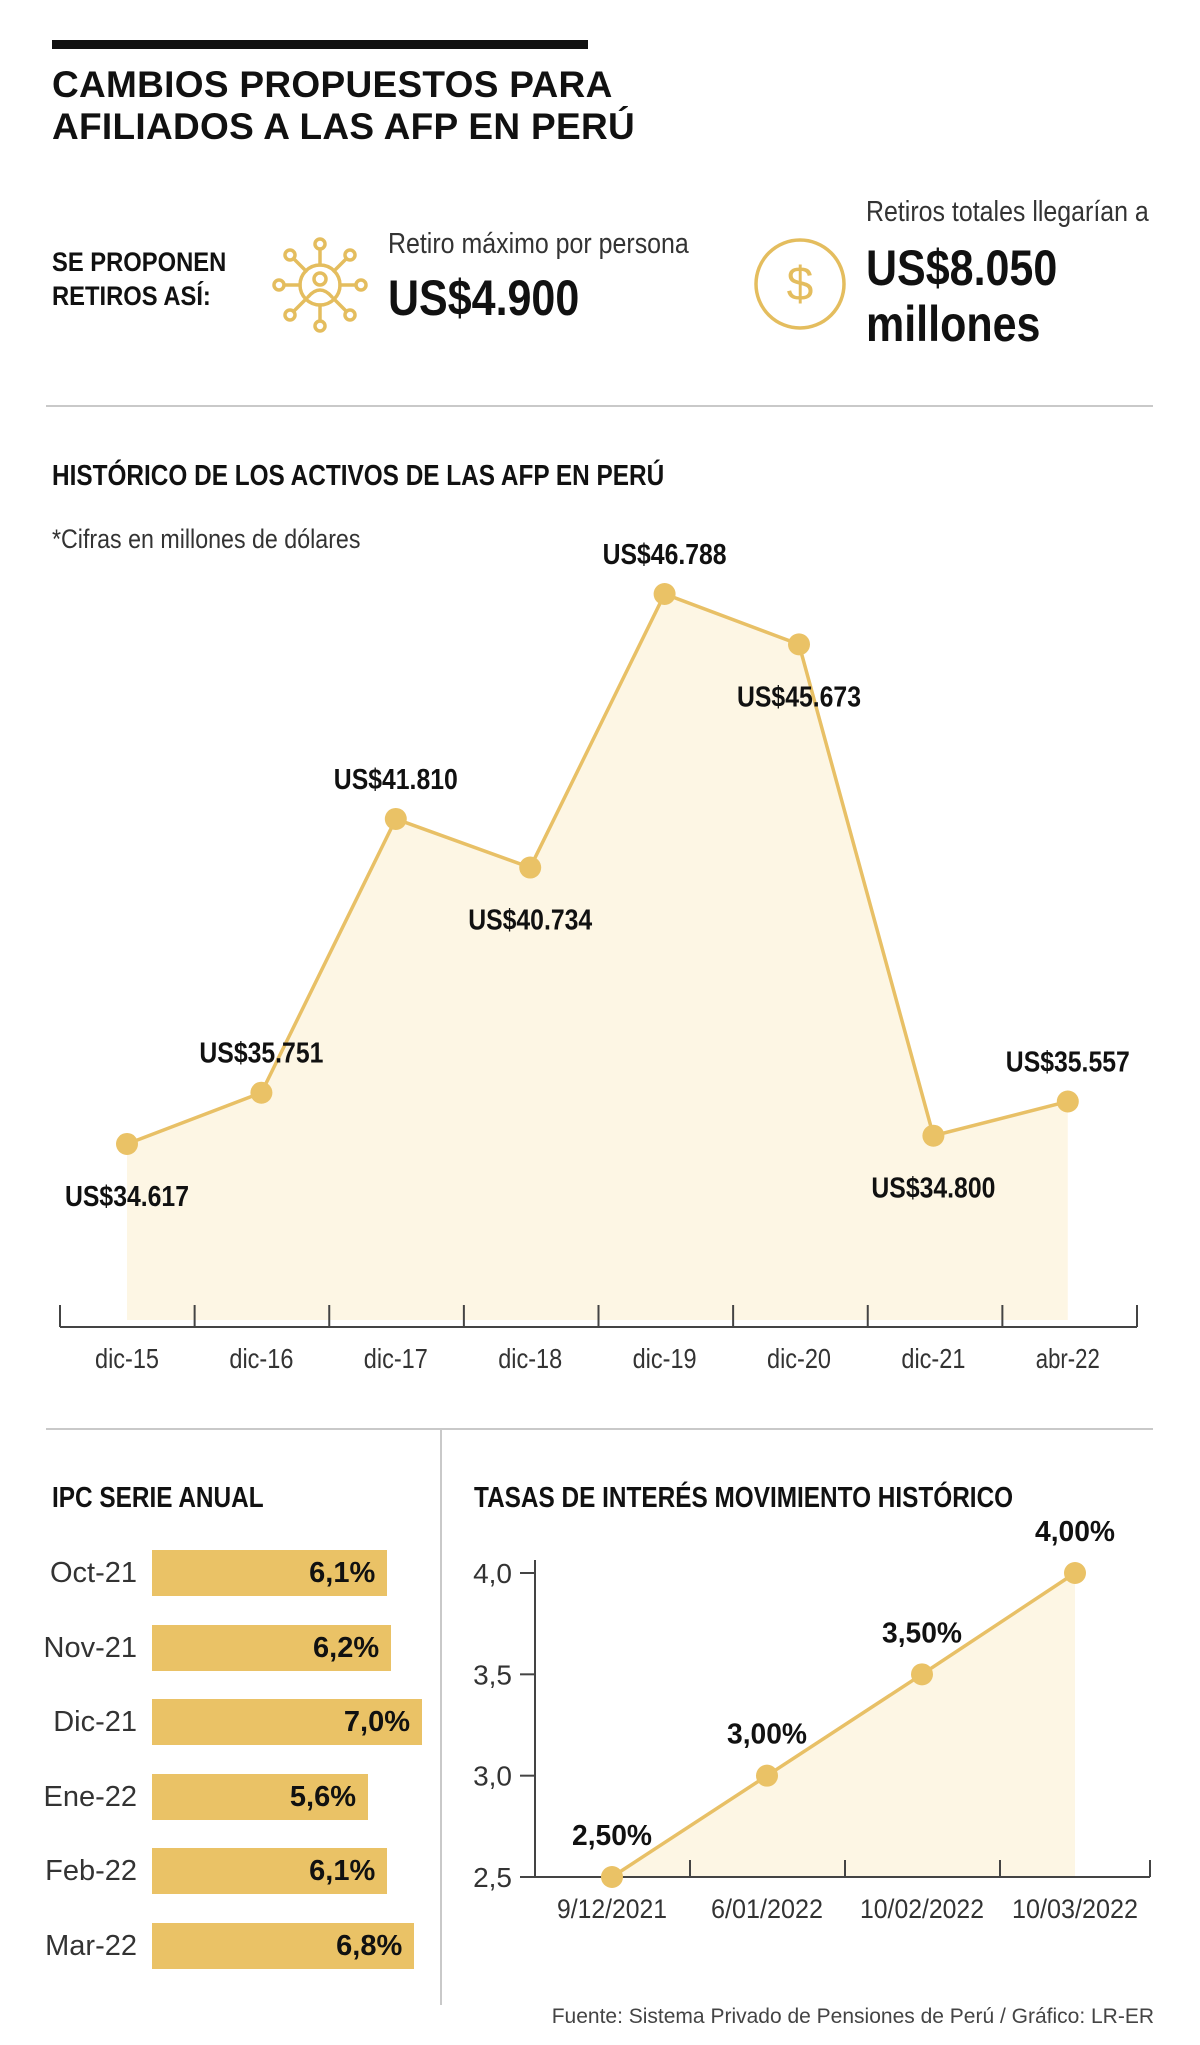 The height and width of the screenshot is (2045, 1200). Describe the element at coordinates (744, 1498) in the screenshot. I see `rates-chart-title: TASAS DE INTERÉS MOVIMIENTO HISTÓRICO` at that location.